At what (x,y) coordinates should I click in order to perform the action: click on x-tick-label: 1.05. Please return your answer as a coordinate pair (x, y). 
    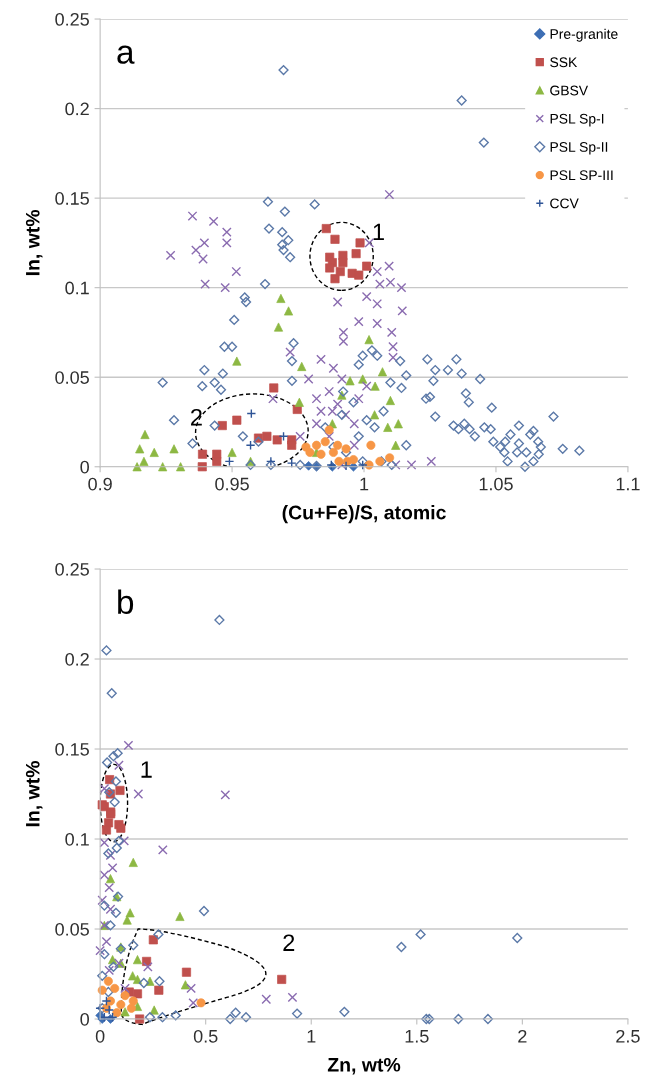
    Looking at the image, I should click on (496, 484).